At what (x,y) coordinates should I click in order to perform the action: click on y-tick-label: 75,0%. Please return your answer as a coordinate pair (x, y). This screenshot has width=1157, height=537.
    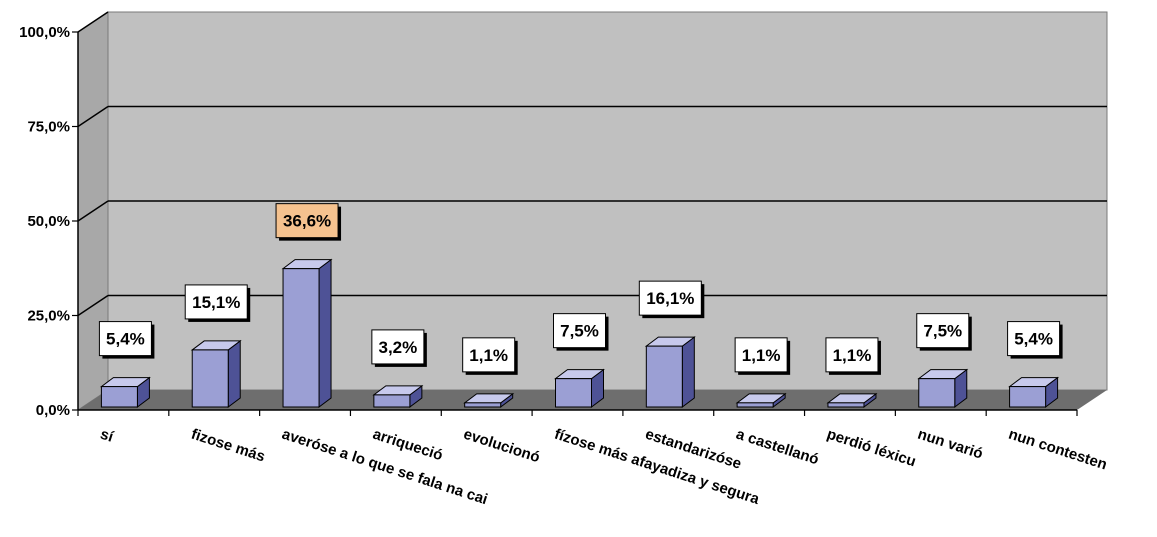
    Looking at the image, I should click on (48, 127).